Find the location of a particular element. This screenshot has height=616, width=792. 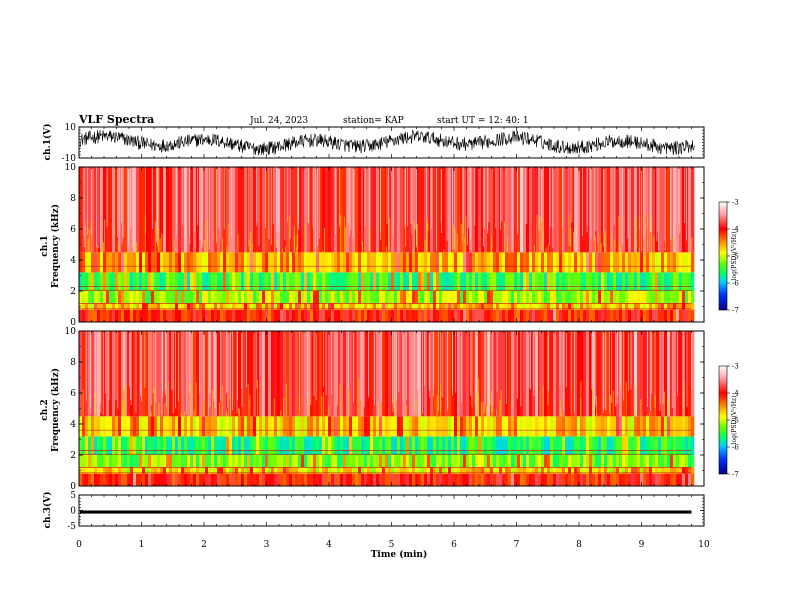

ch2-spec-ytick-label: 2 is located at coordinates (73, 456).